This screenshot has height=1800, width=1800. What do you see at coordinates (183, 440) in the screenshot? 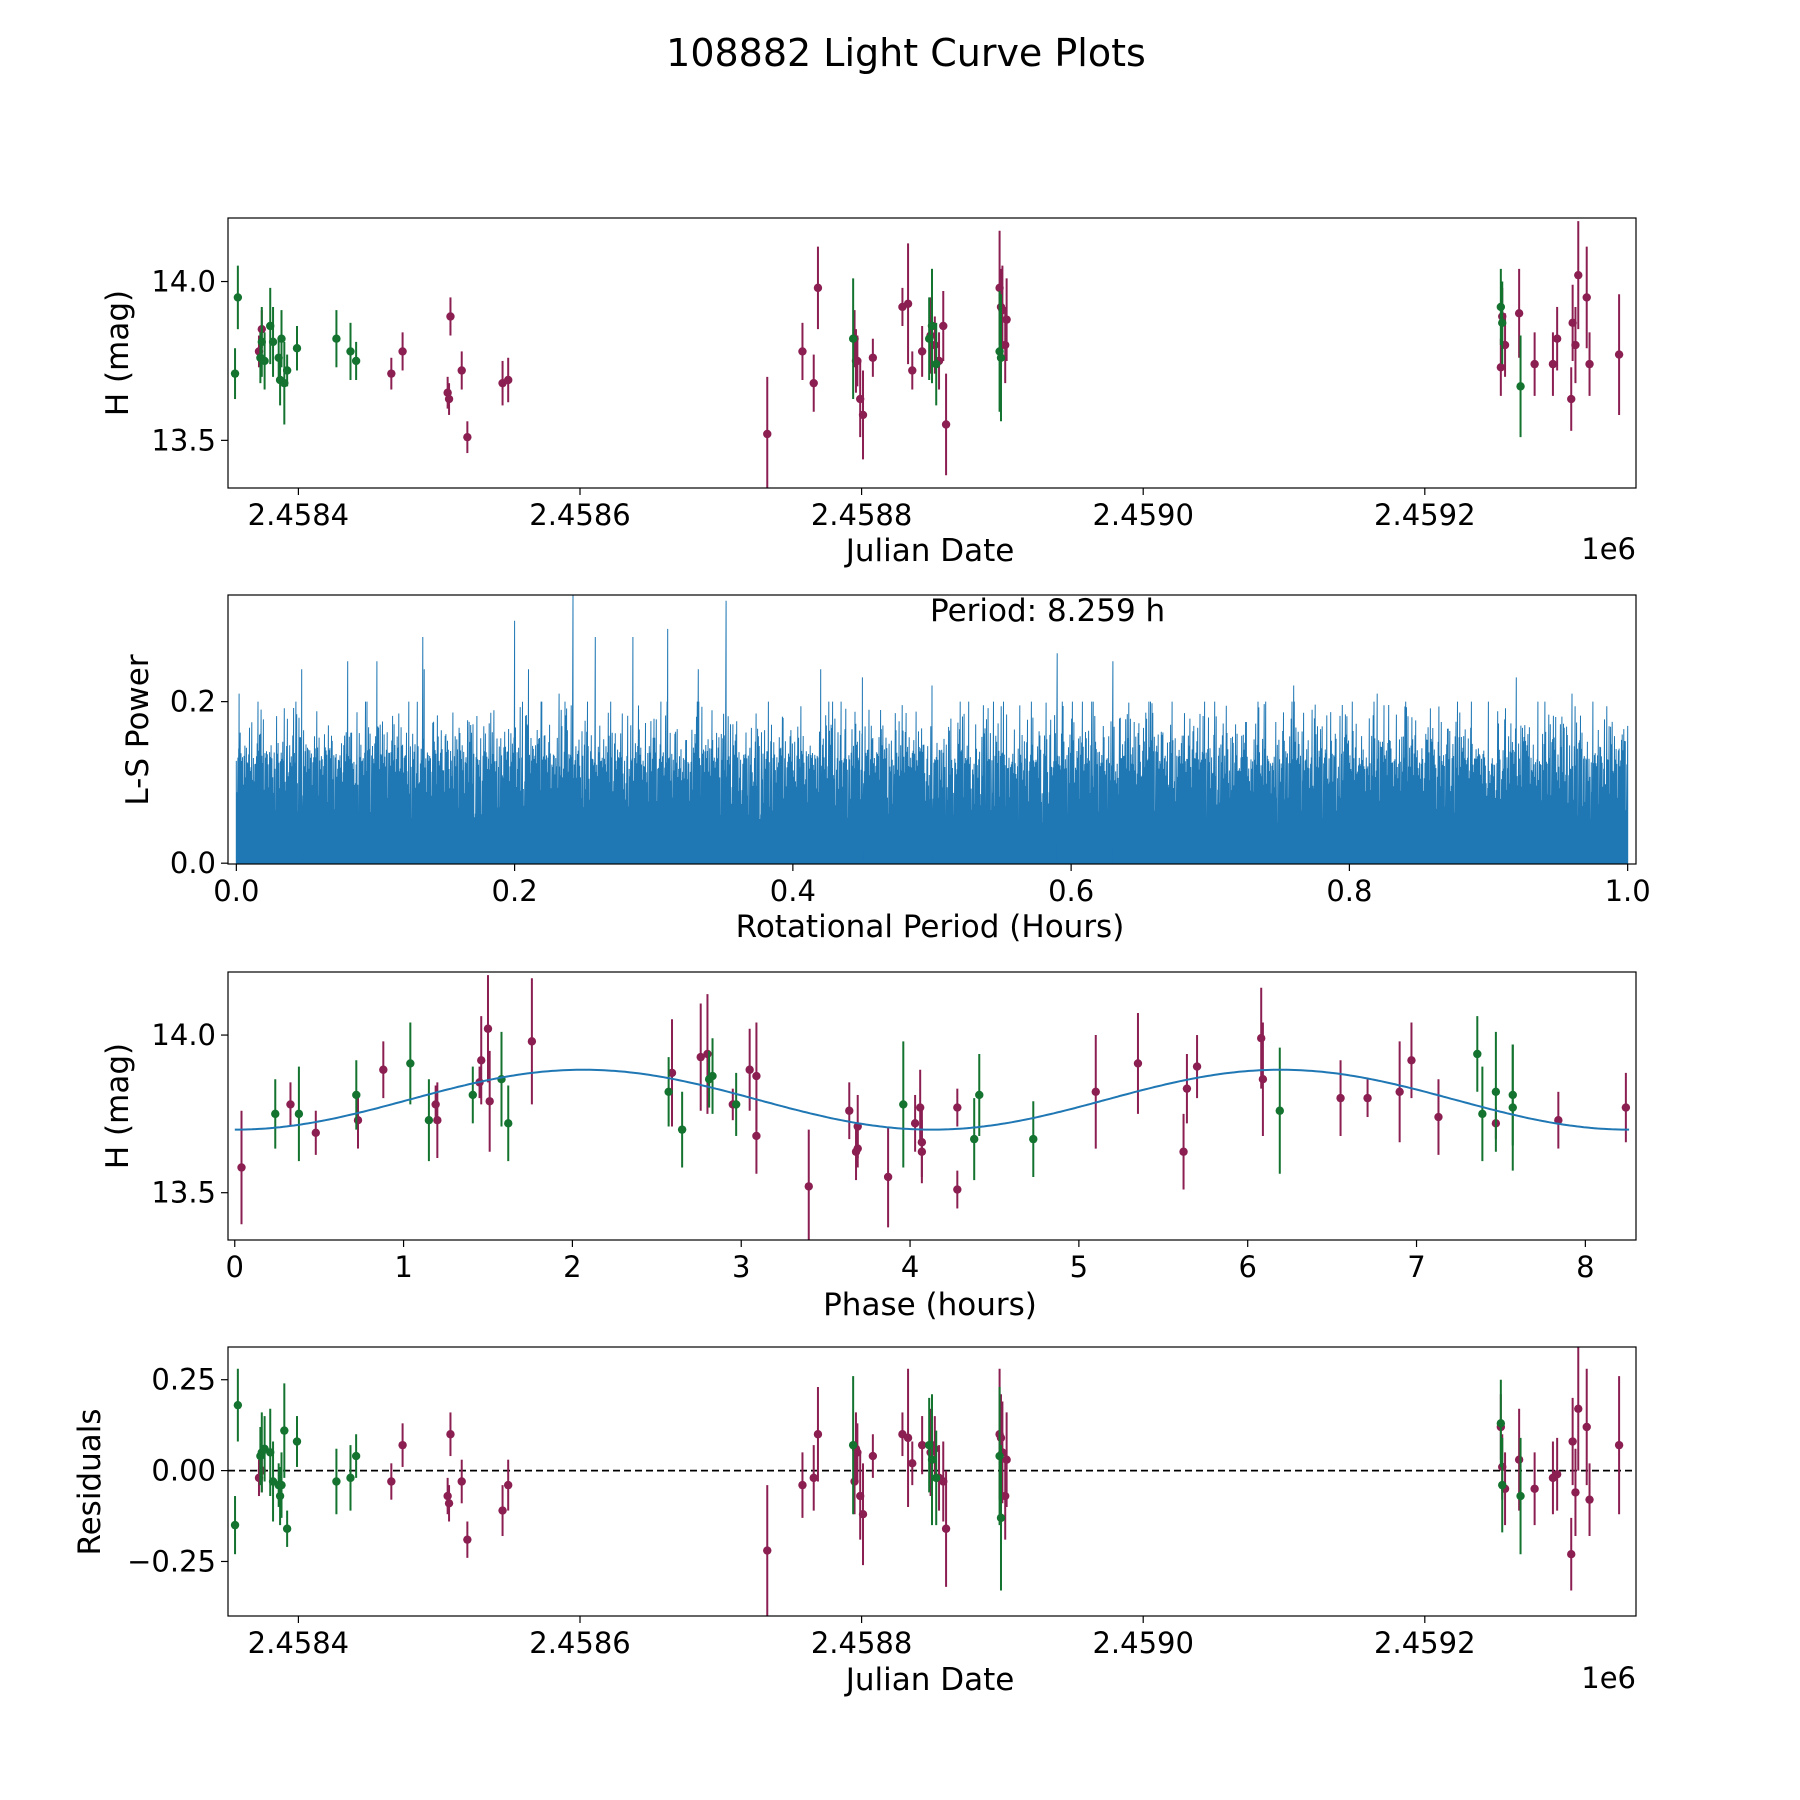
I see `y-tick-label: 13.5` at bounding box center [183, 440].